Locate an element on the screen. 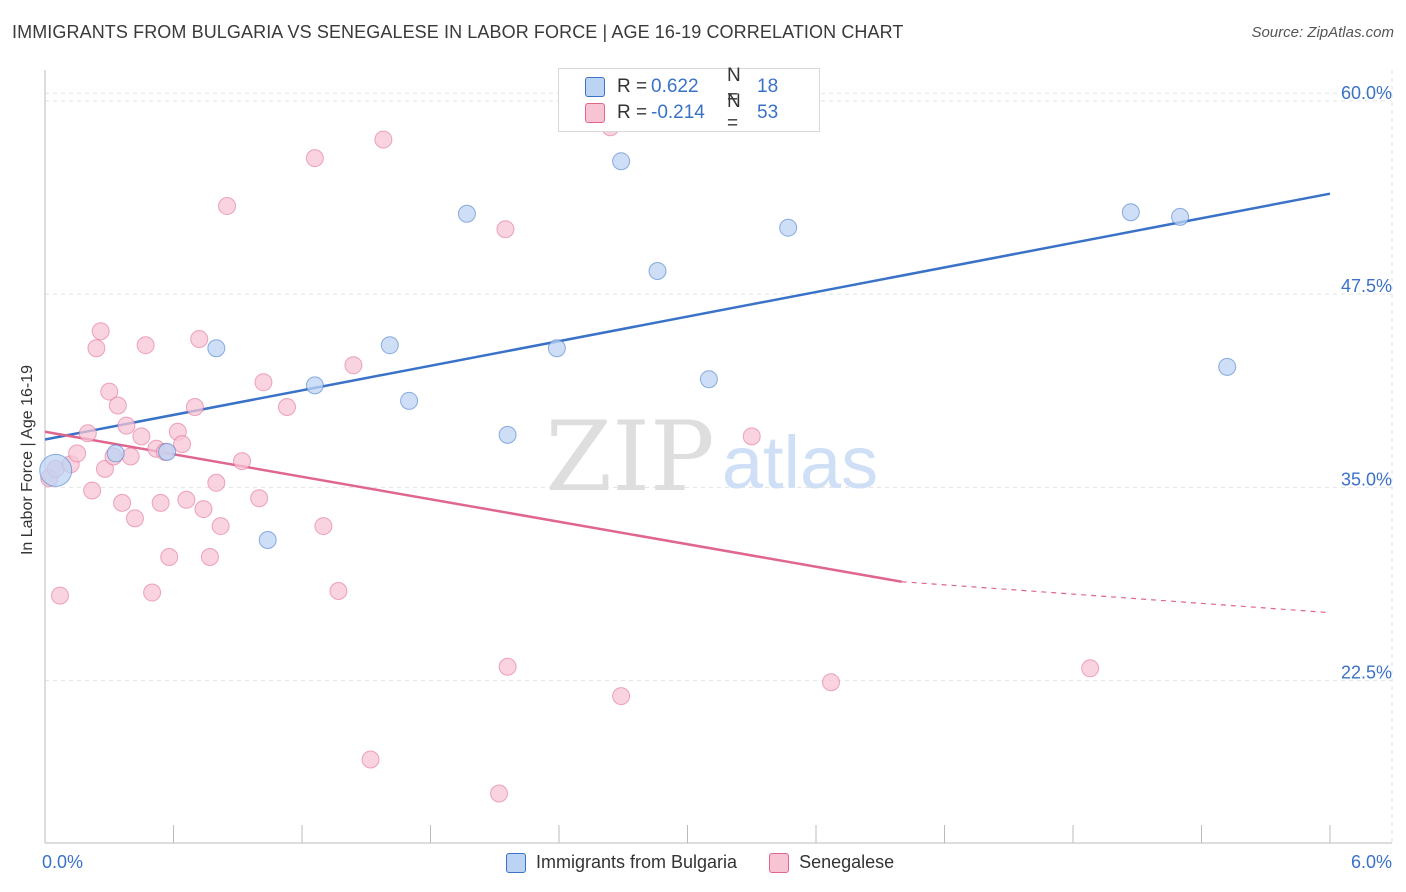 This screenshot has width=1406, height=892. legend-item-senegalese: Senegalese is located at coordinates (831, 862).